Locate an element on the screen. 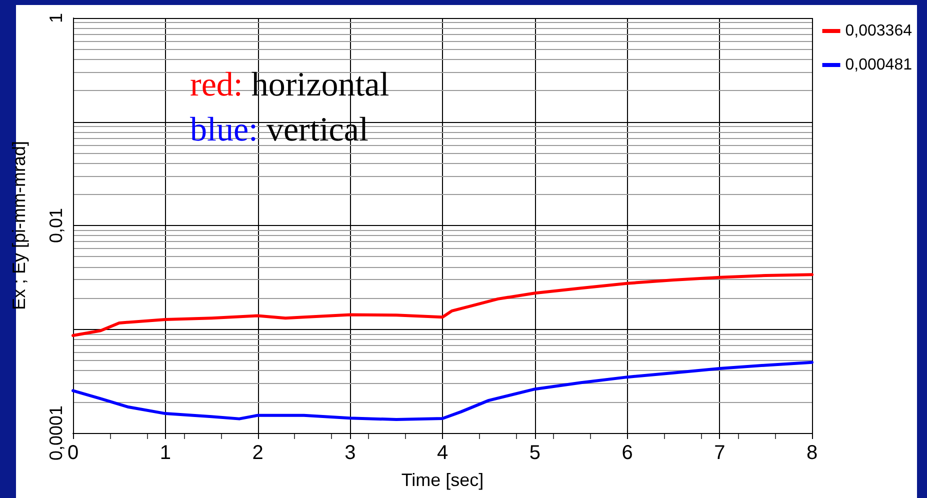 Image resolution: width=927 pixels, height=498 pixels. y-tick-label: 0,0001 is located at coordinates (56, 433).